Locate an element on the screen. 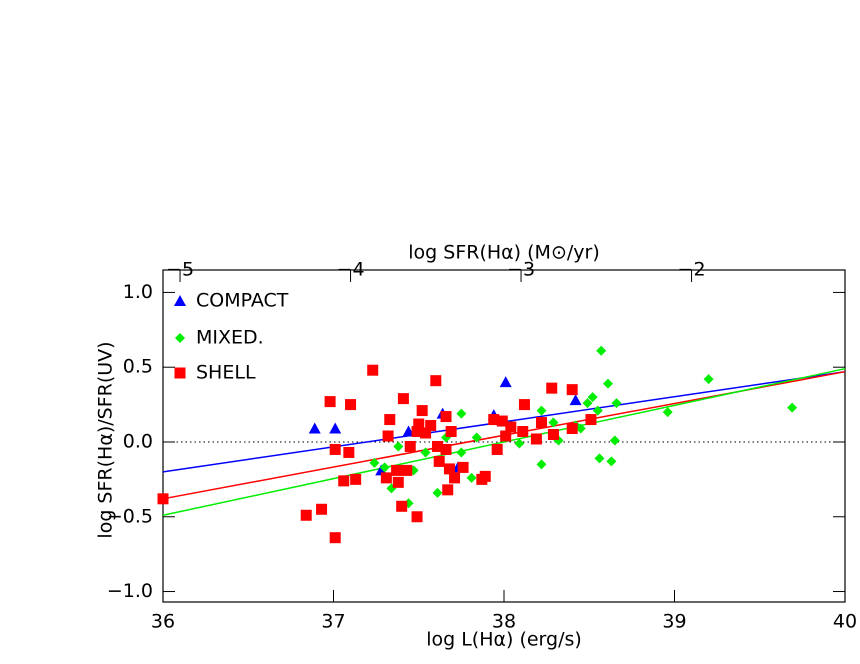 The height and width of the screenshot is (664, 860). x2-tick-label: −4 is located at coordinates (351, 270).